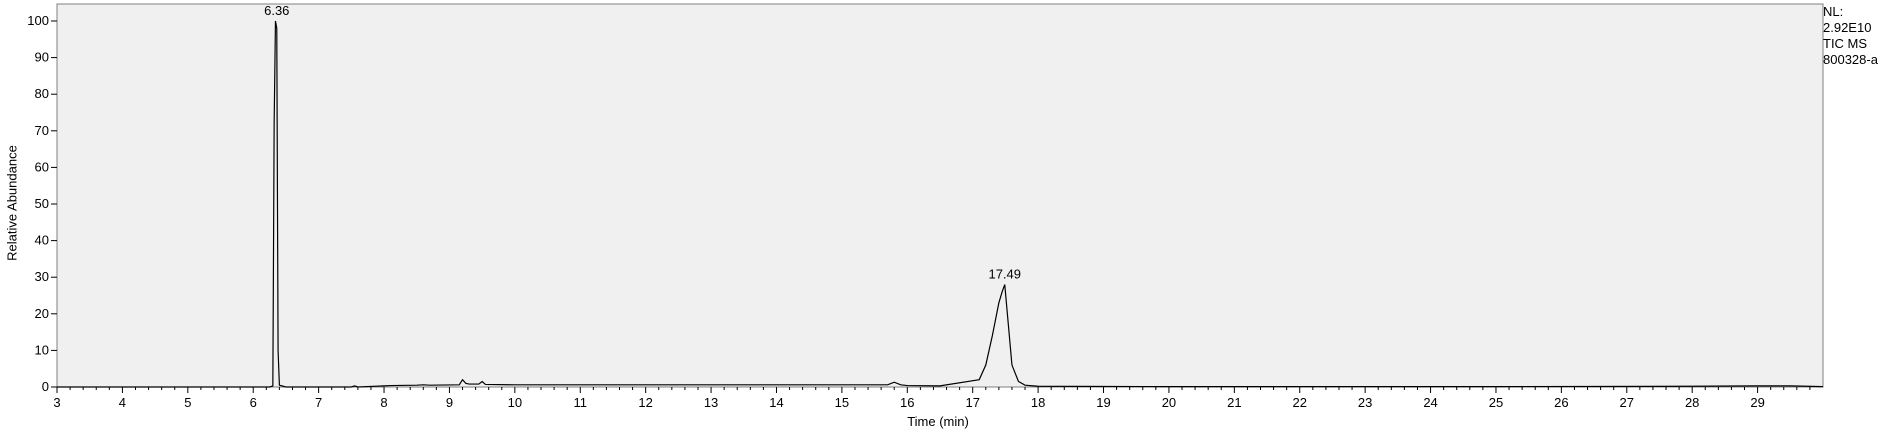 The width and height of the screenshot is (1881, 438). I want to click on y-tick-label: 80, so click(42, 93).